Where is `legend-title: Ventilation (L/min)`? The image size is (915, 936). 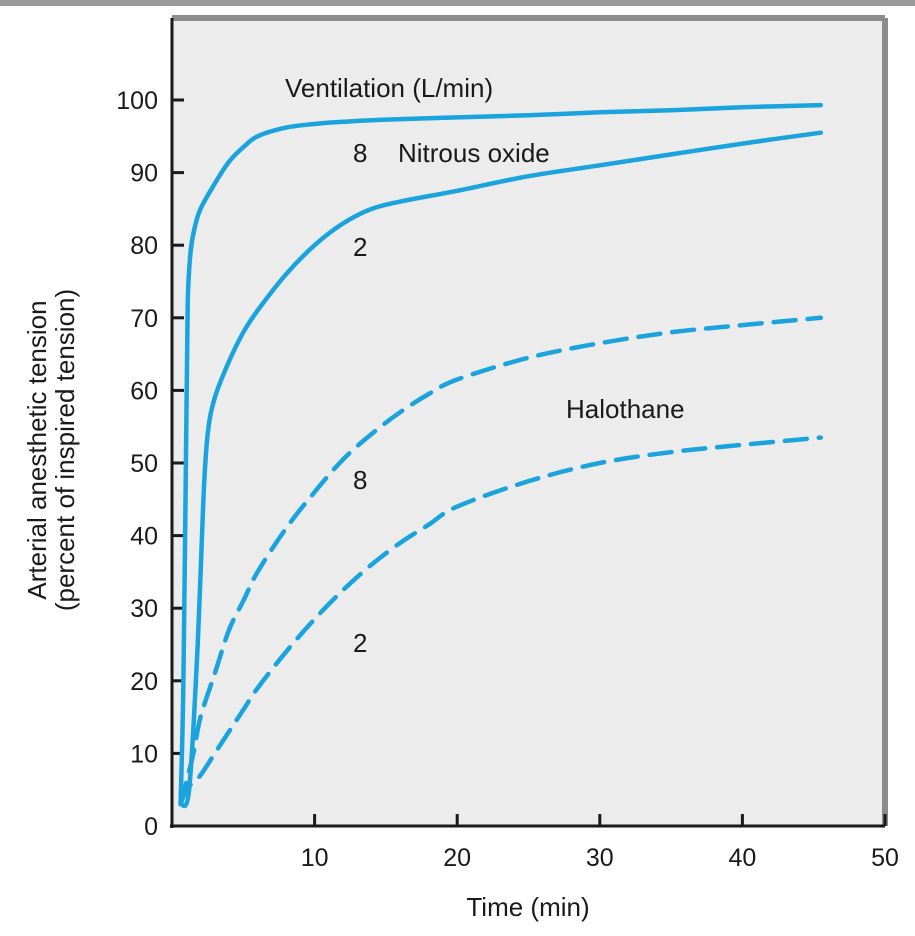 legend-title: Ventilation (L/min) is located at coordinates (389, 88).